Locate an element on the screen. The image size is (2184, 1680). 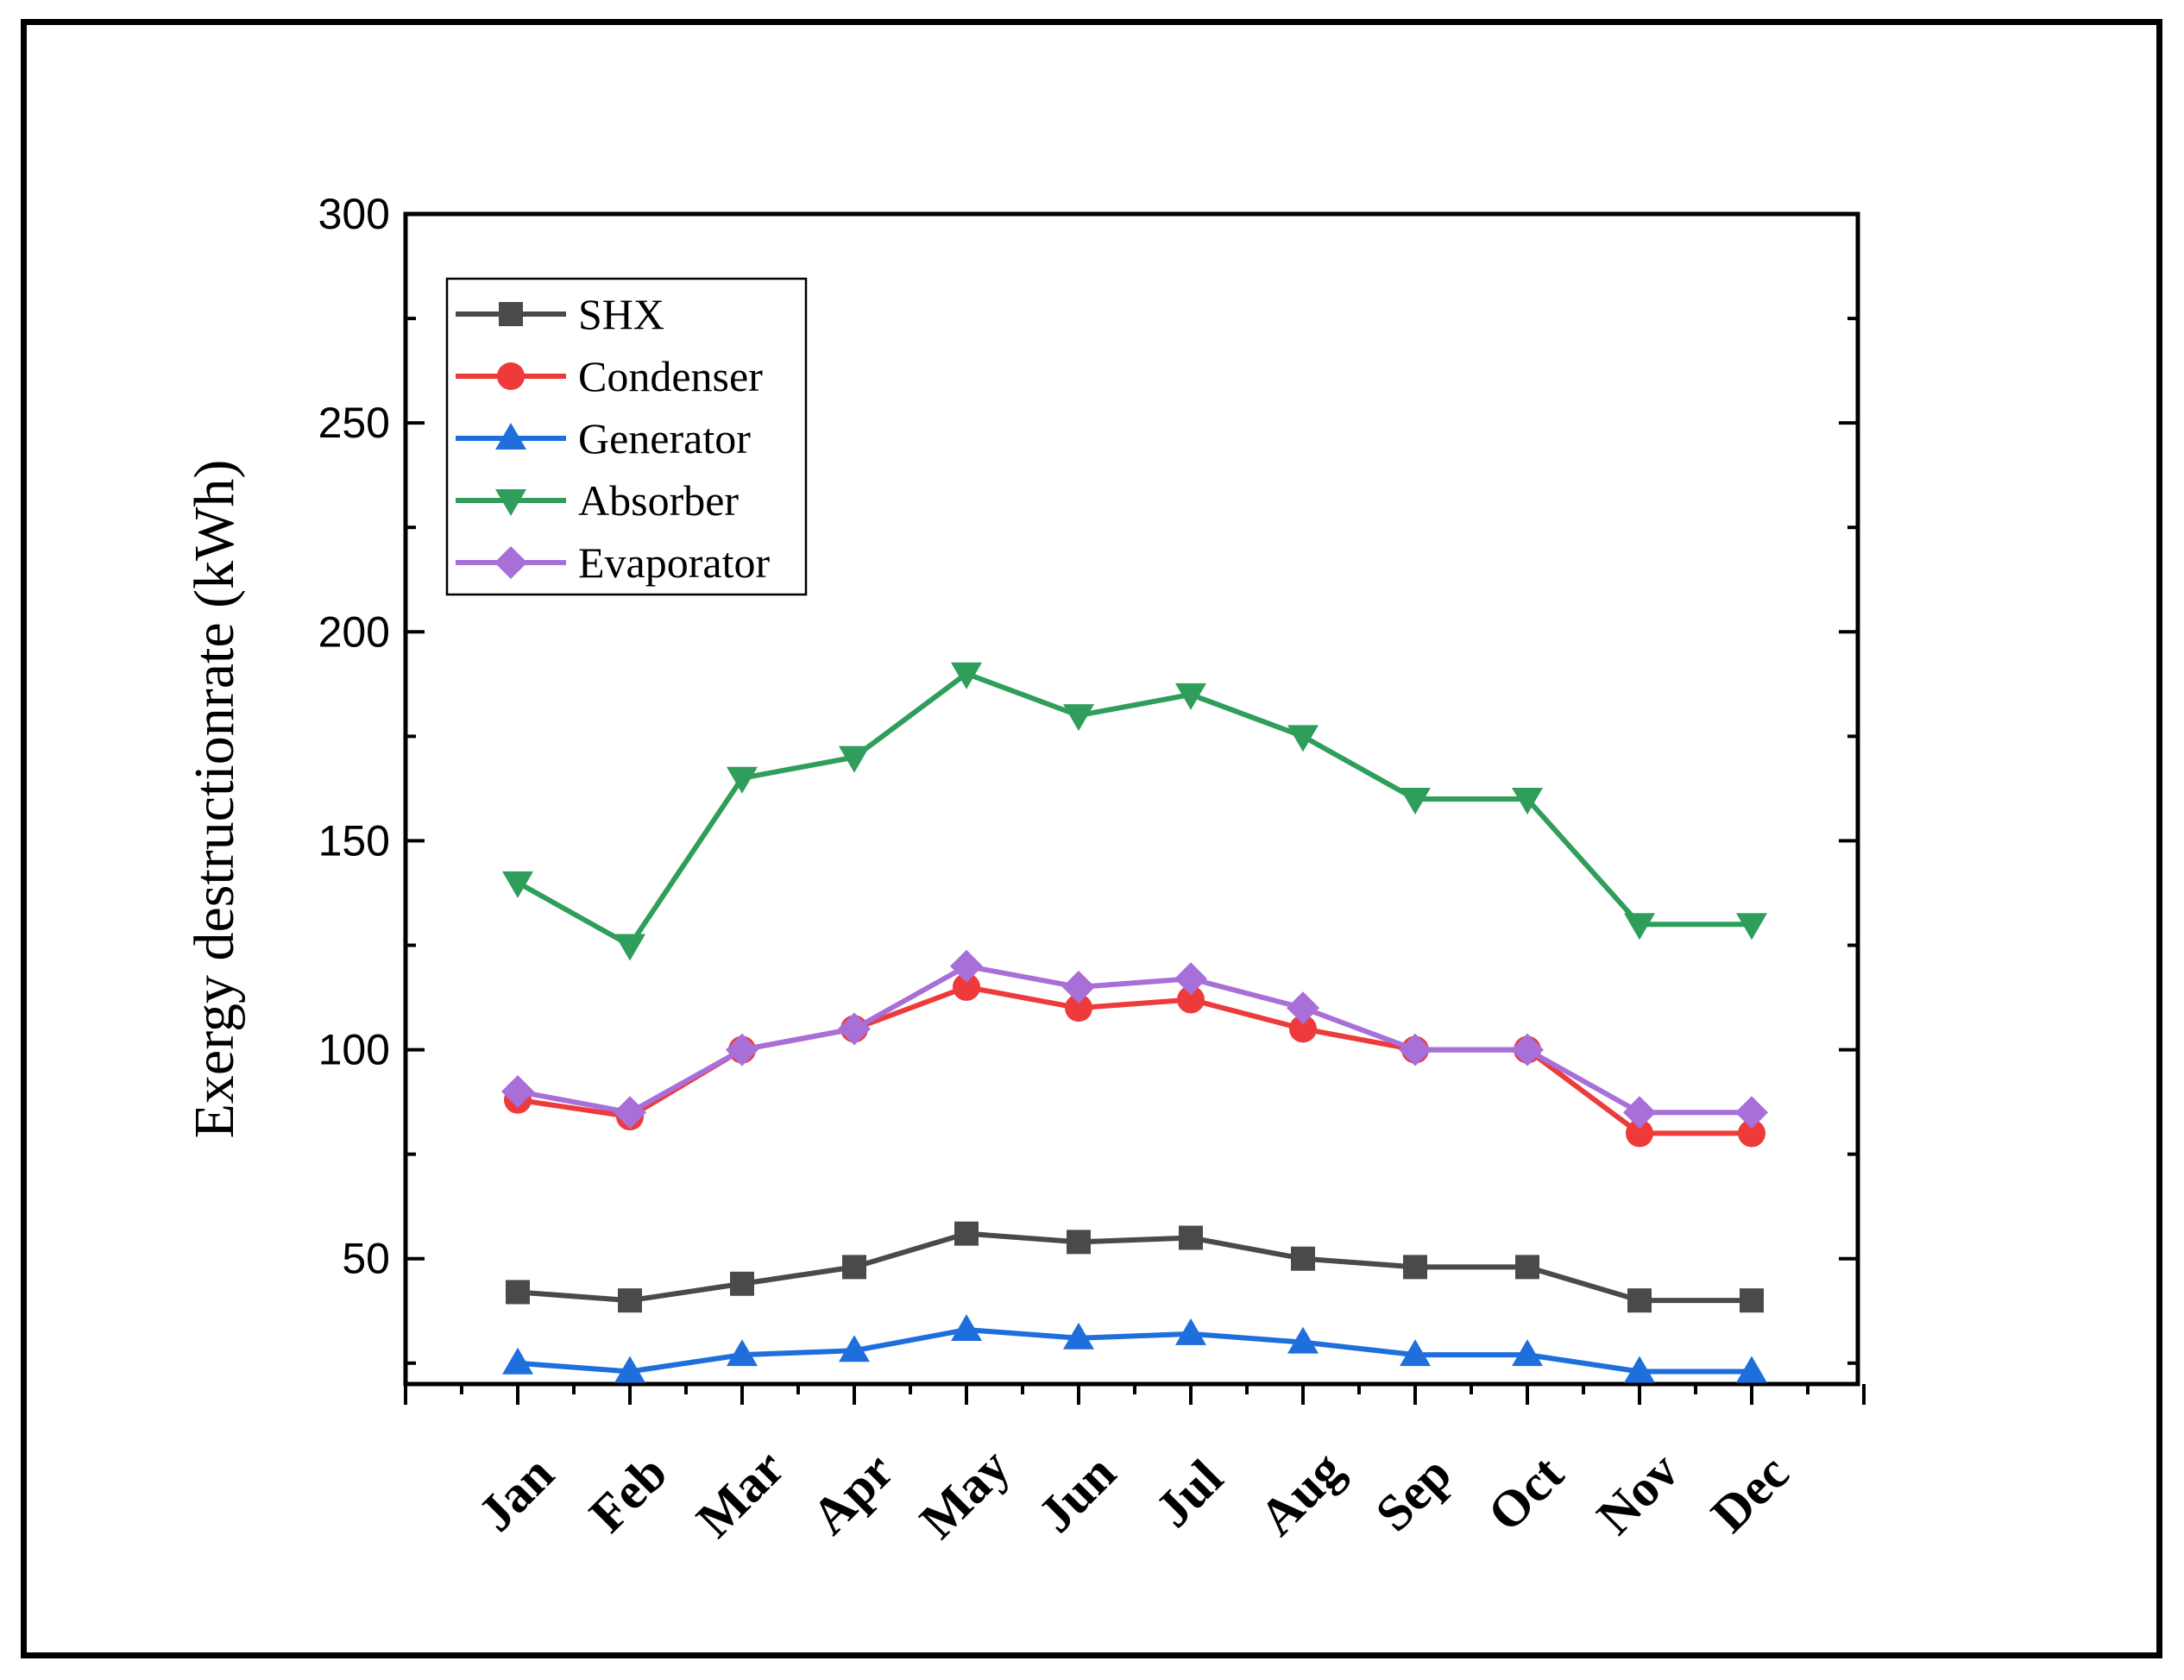
legend: SHX Condenser Generator Absorber Evaporator is located at coordinates (627, 437).